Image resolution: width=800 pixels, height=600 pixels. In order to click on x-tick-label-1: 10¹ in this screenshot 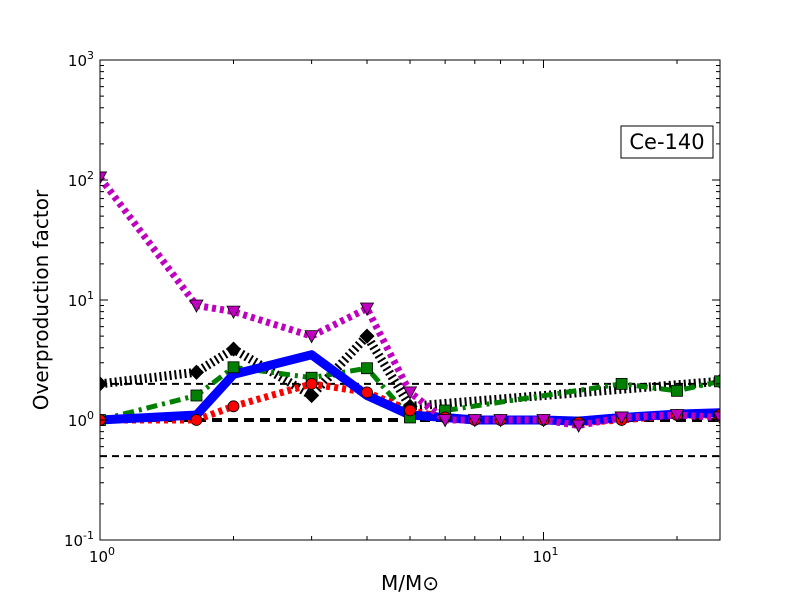, I will do `click(545, 555)`.